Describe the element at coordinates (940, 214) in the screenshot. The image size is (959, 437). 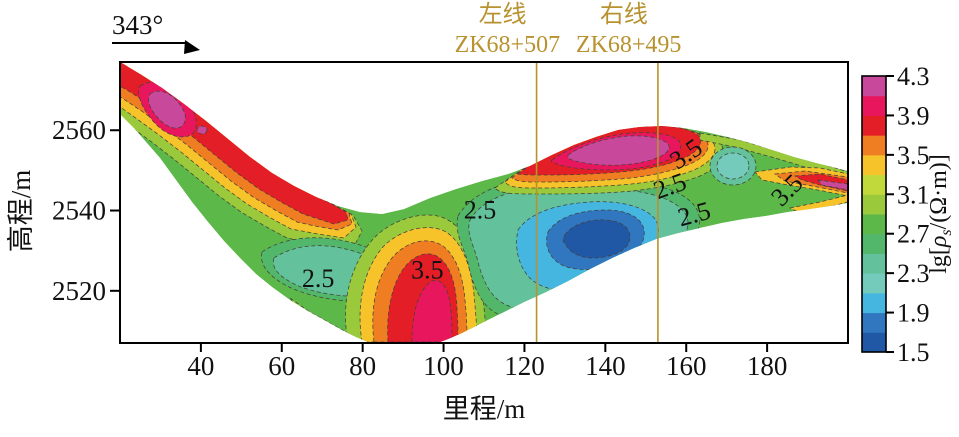
I see `colorbar-unit-label: lg[ρs/(Ω·m)]` at that location.